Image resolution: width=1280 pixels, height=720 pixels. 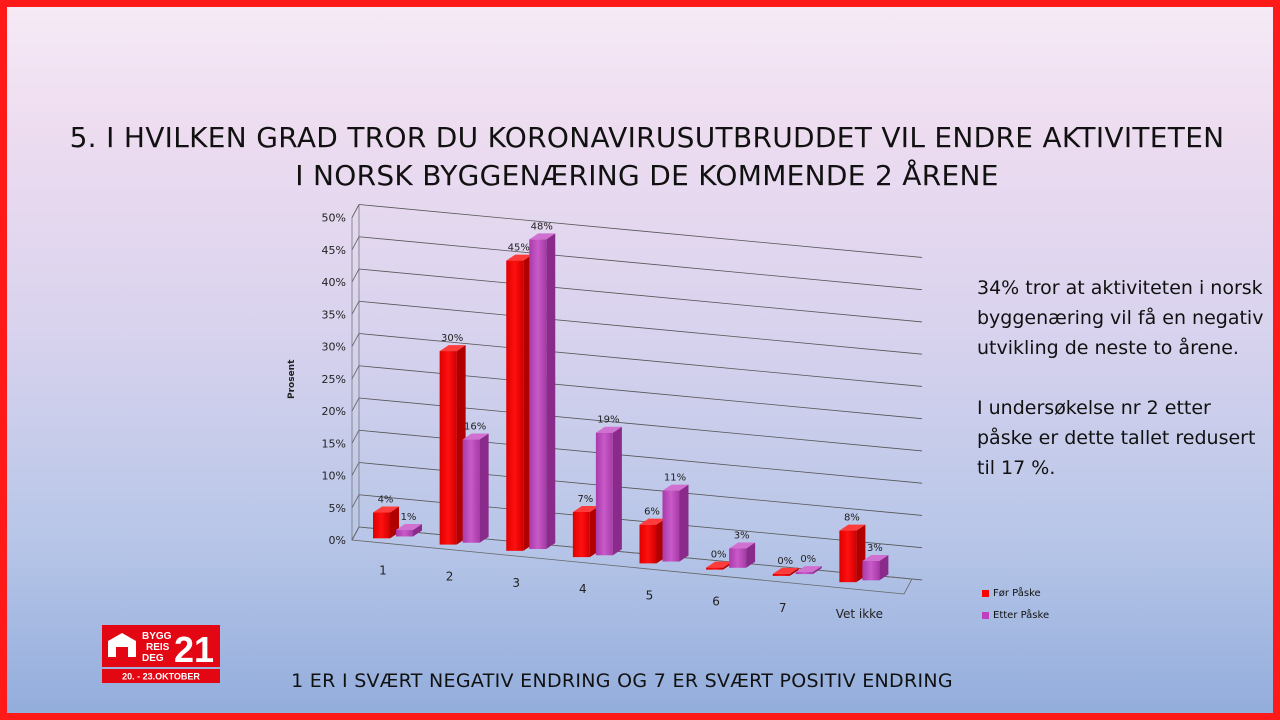 I want to click on svg-text: DEG, so click(x=153, y=658).